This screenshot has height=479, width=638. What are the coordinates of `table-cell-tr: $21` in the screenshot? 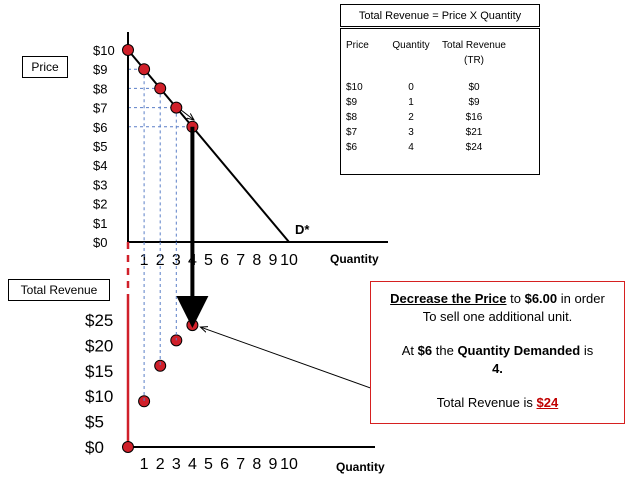 It's located at (474, 132).